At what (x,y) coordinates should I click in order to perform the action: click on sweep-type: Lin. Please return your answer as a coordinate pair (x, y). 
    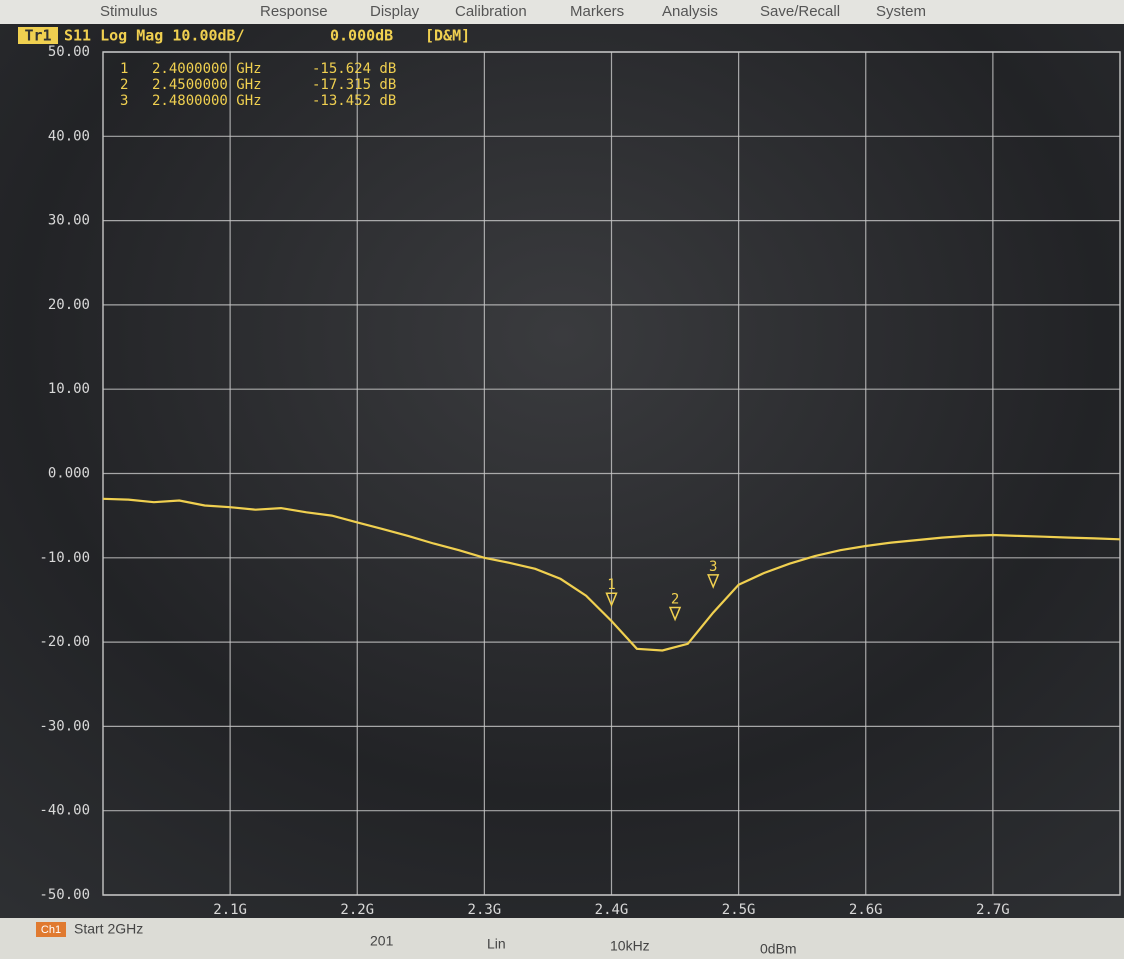
    Looking at the image, I should click on (496, 944).